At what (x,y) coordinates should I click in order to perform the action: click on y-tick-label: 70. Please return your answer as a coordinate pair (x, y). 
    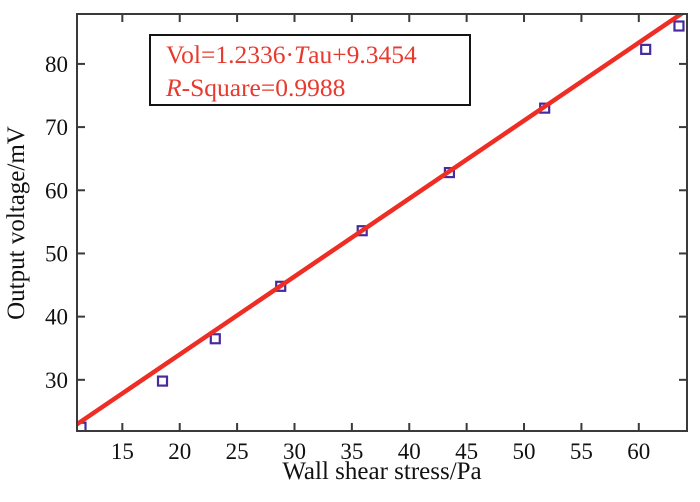
    Looking at the image, I should click on (56, 127).